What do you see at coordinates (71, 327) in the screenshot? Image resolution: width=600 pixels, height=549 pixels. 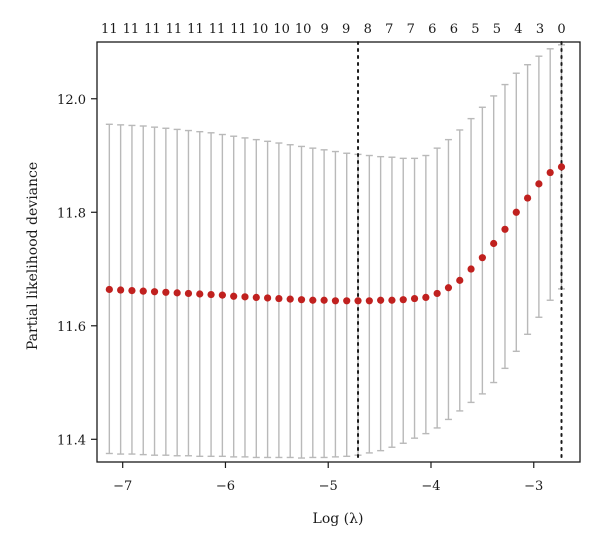 I see `y-tick-label: 11.6` at bounding box center [71, 327].